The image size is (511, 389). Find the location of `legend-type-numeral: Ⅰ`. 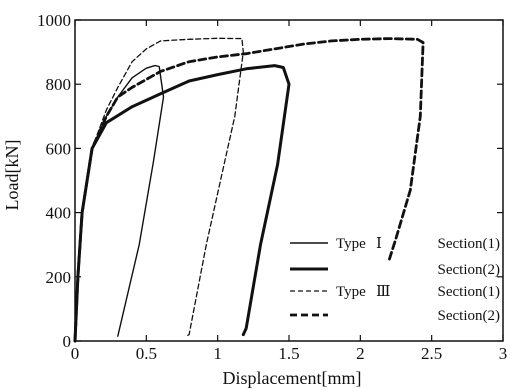

legend-type-numeral: Ⅰ is located at coordinates (379, 244).